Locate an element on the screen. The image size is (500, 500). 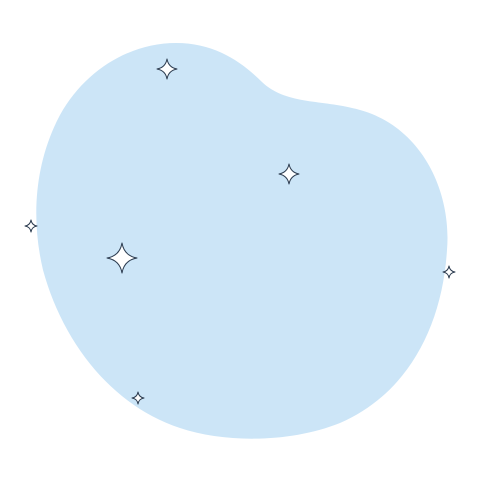
sparkle-icon is located at coordinates (31, 226).